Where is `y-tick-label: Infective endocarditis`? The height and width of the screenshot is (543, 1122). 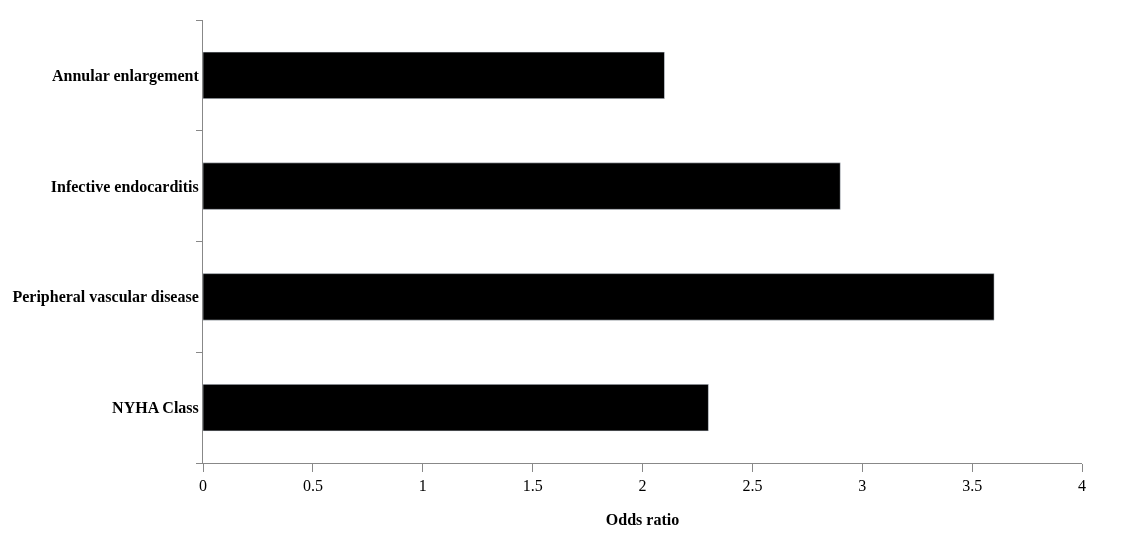
y-tick-label: Infective endocarditis is located at coordinates (124, 186).